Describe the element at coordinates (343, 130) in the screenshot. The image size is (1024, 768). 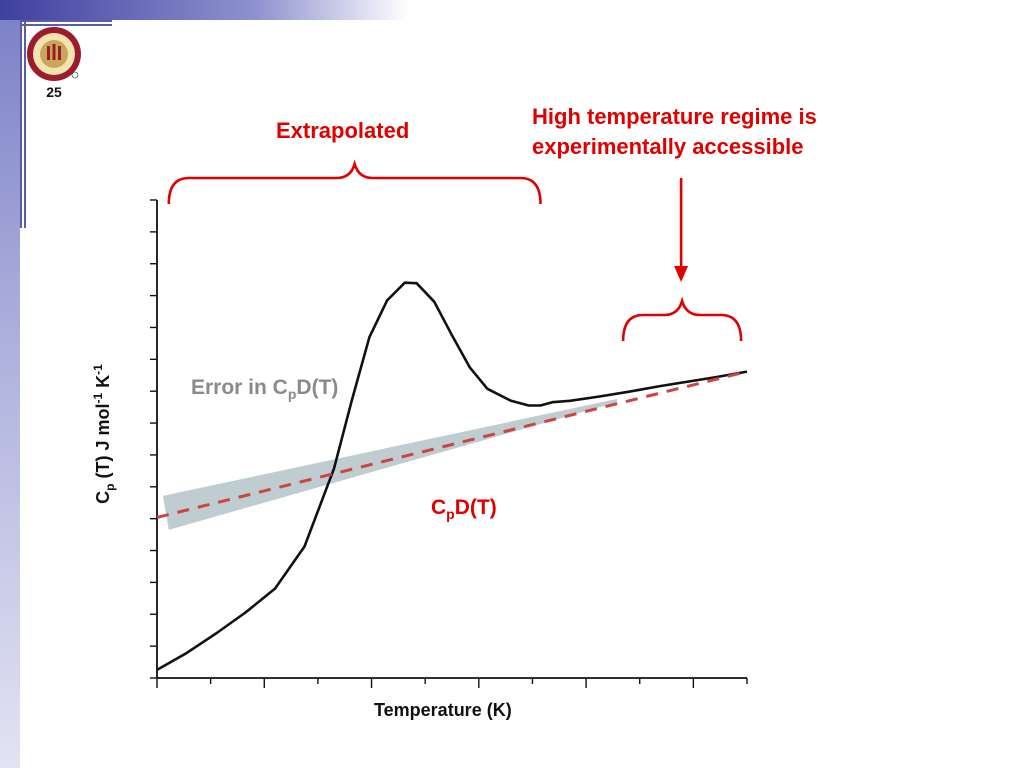
I see `extrapolated-label: Extrapolated` at that location.